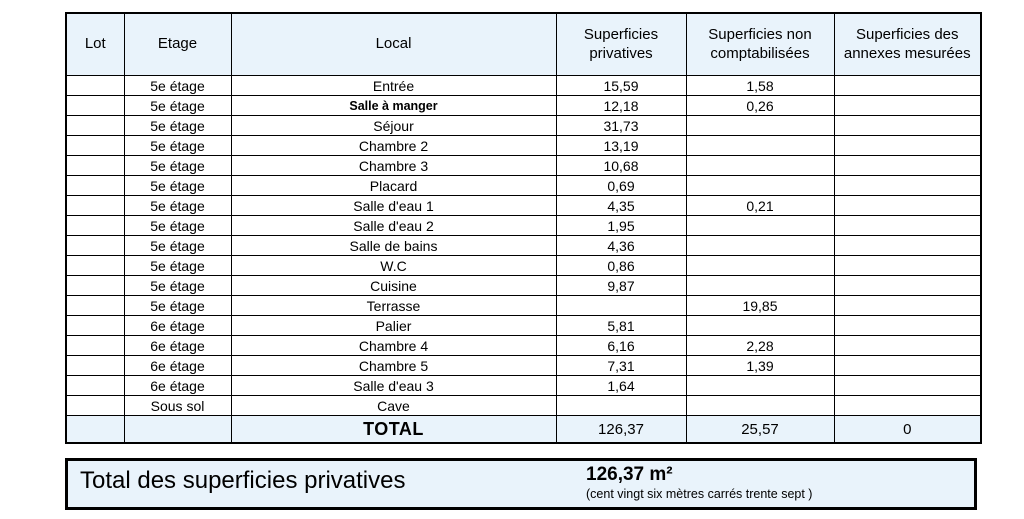 This screenshot has height=519, width=1024. I want to click on cell-privatives: 0,69, so click(621, 185).